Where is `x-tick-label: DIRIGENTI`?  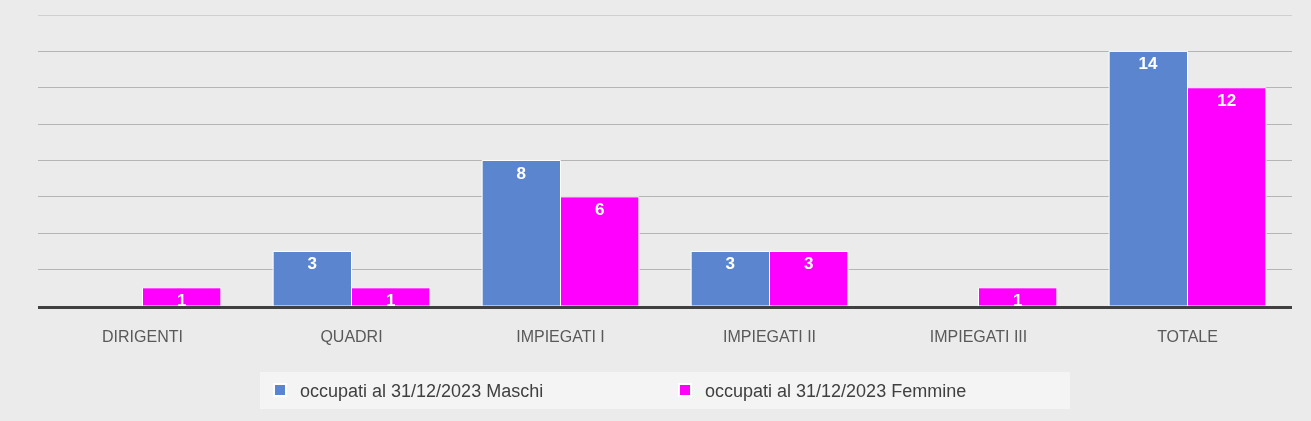
x-tick-label: DIRIGENTI is located at coordinates (142, 337).